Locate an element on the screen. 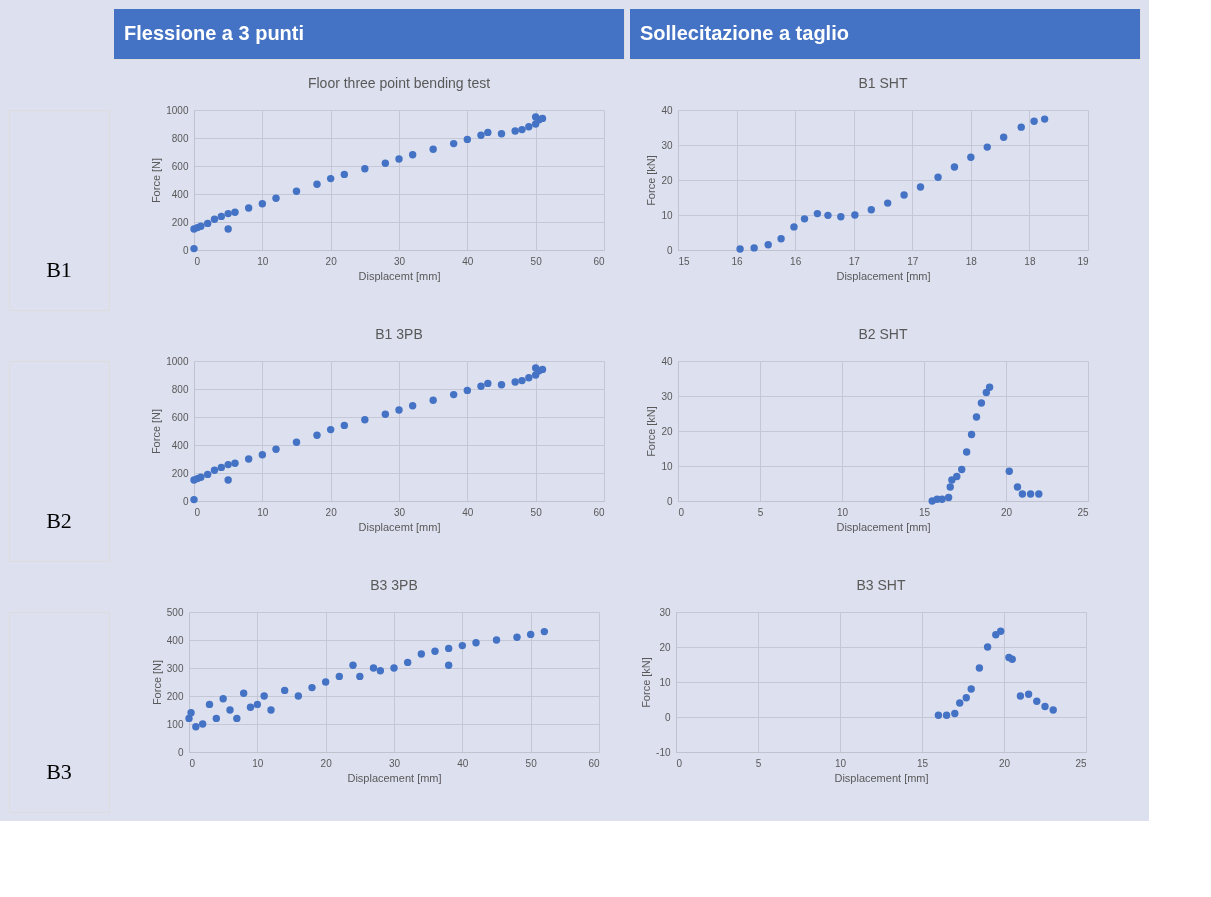 The width and height of the screenshot is (1211, 897). y-tick-label: 800 is located at coordinates (180, 389).